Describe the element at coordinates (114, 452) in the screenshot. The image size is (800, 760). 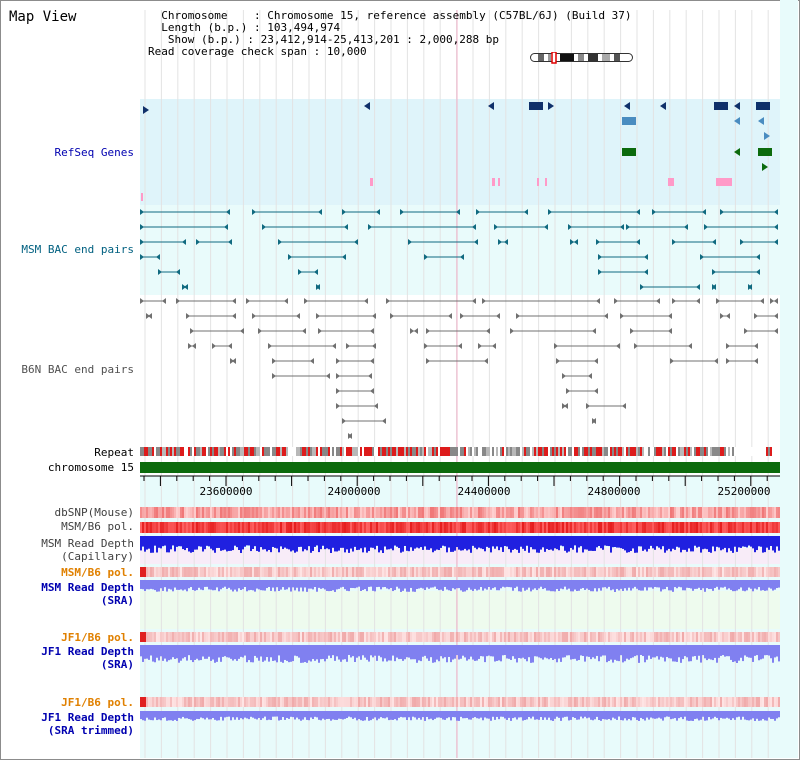
I see `track-label-repeat: Repeat` at that location.